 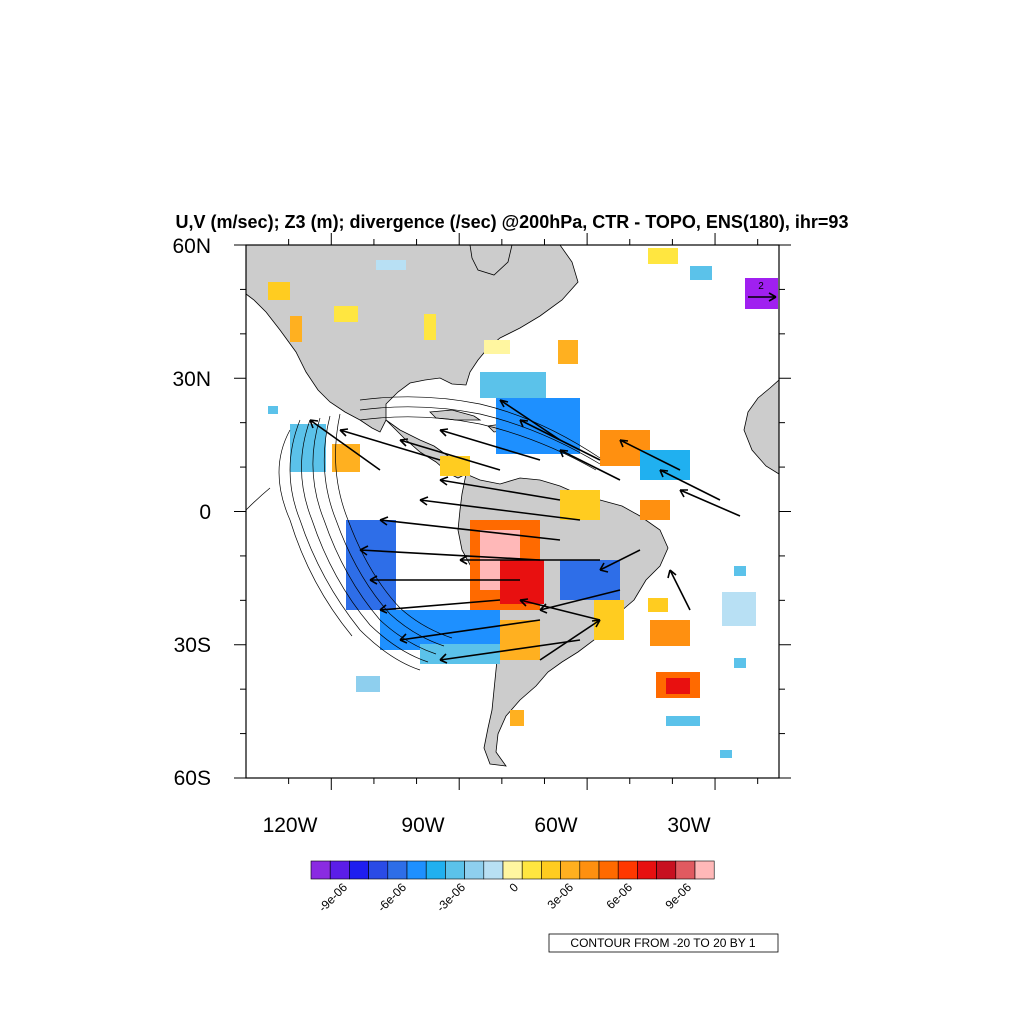 What do you see at coordinates (412, 338) in the screenshot?
I see `north-america-landmass` at bounding box center [412, 338].